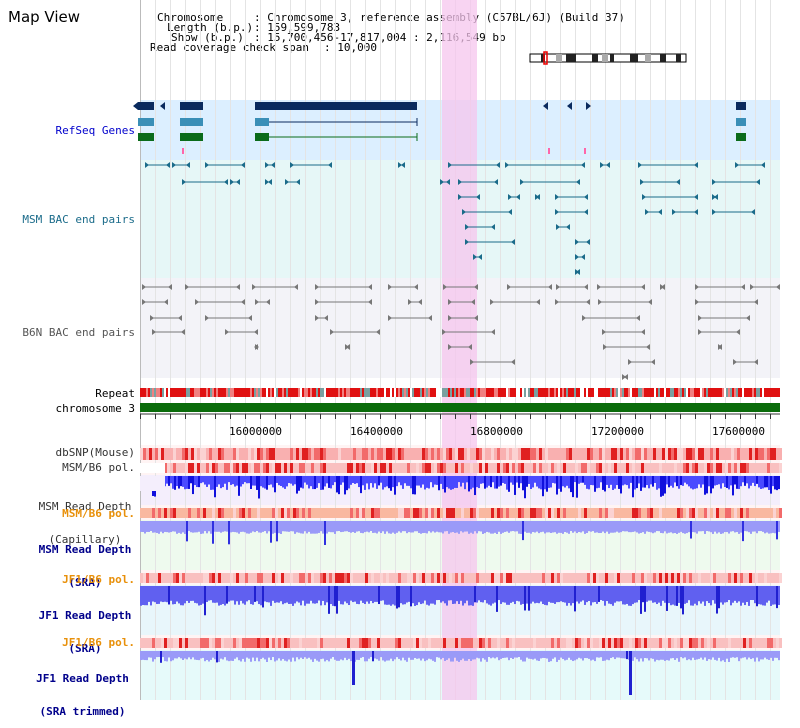  Describe the element at coordinates (95, 130) in the screenshot. I see `track-label-refseq: RefSeq Genes` at that location.